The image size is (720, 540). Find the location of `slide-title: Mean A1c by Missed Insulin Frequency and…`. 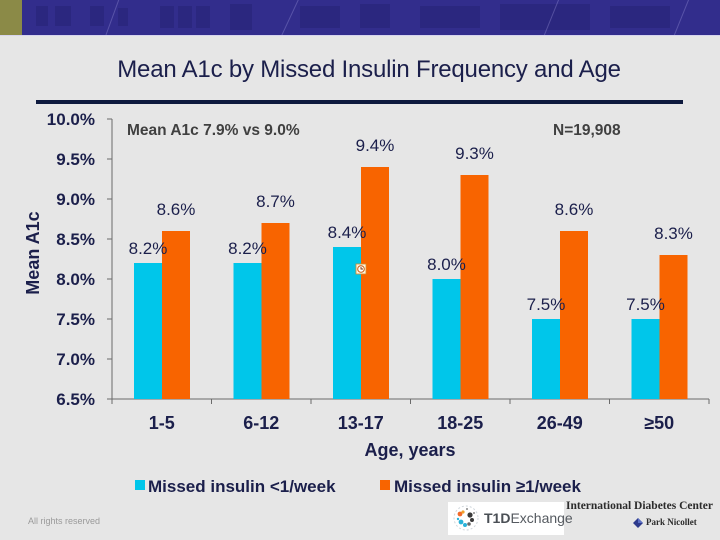

slide-title: Mean A1c by Missed Insulin Frequency and… is located at coordinates (369, 69).